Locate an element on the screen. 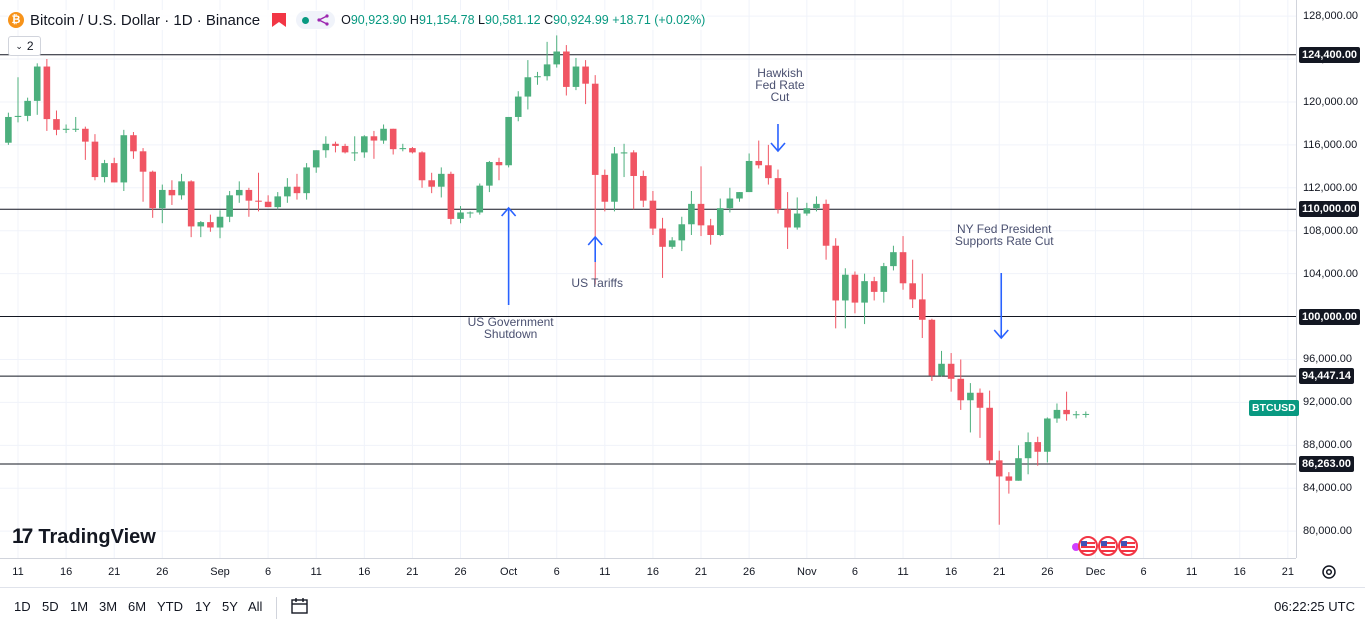  dataflow-icon is located at coordinates (323, 20).